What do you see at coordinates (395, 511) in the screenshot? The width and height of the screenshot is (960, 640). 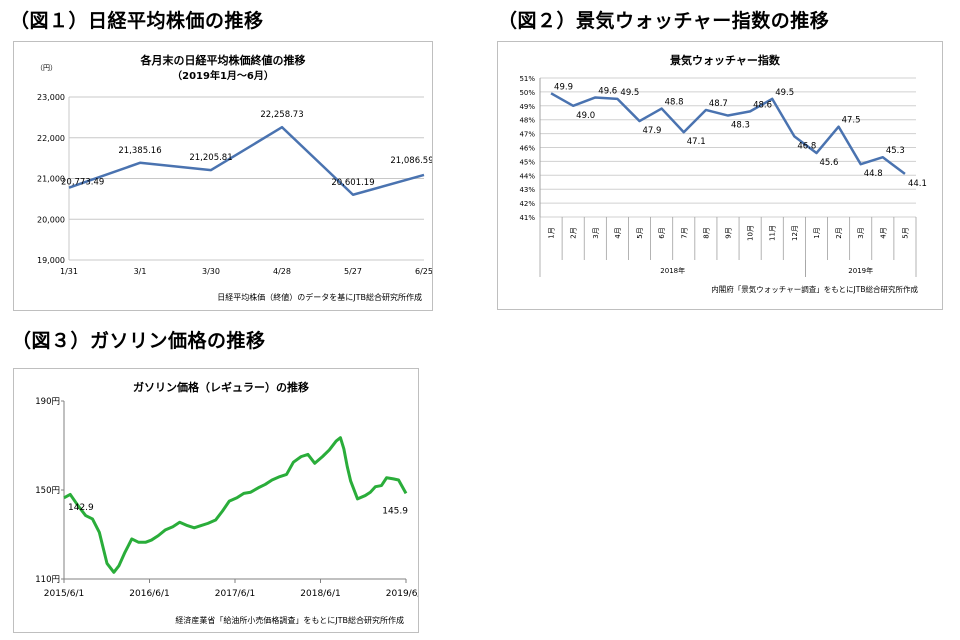 I see `fig3-annotation: 145.9` at bounding box center [395, 511].